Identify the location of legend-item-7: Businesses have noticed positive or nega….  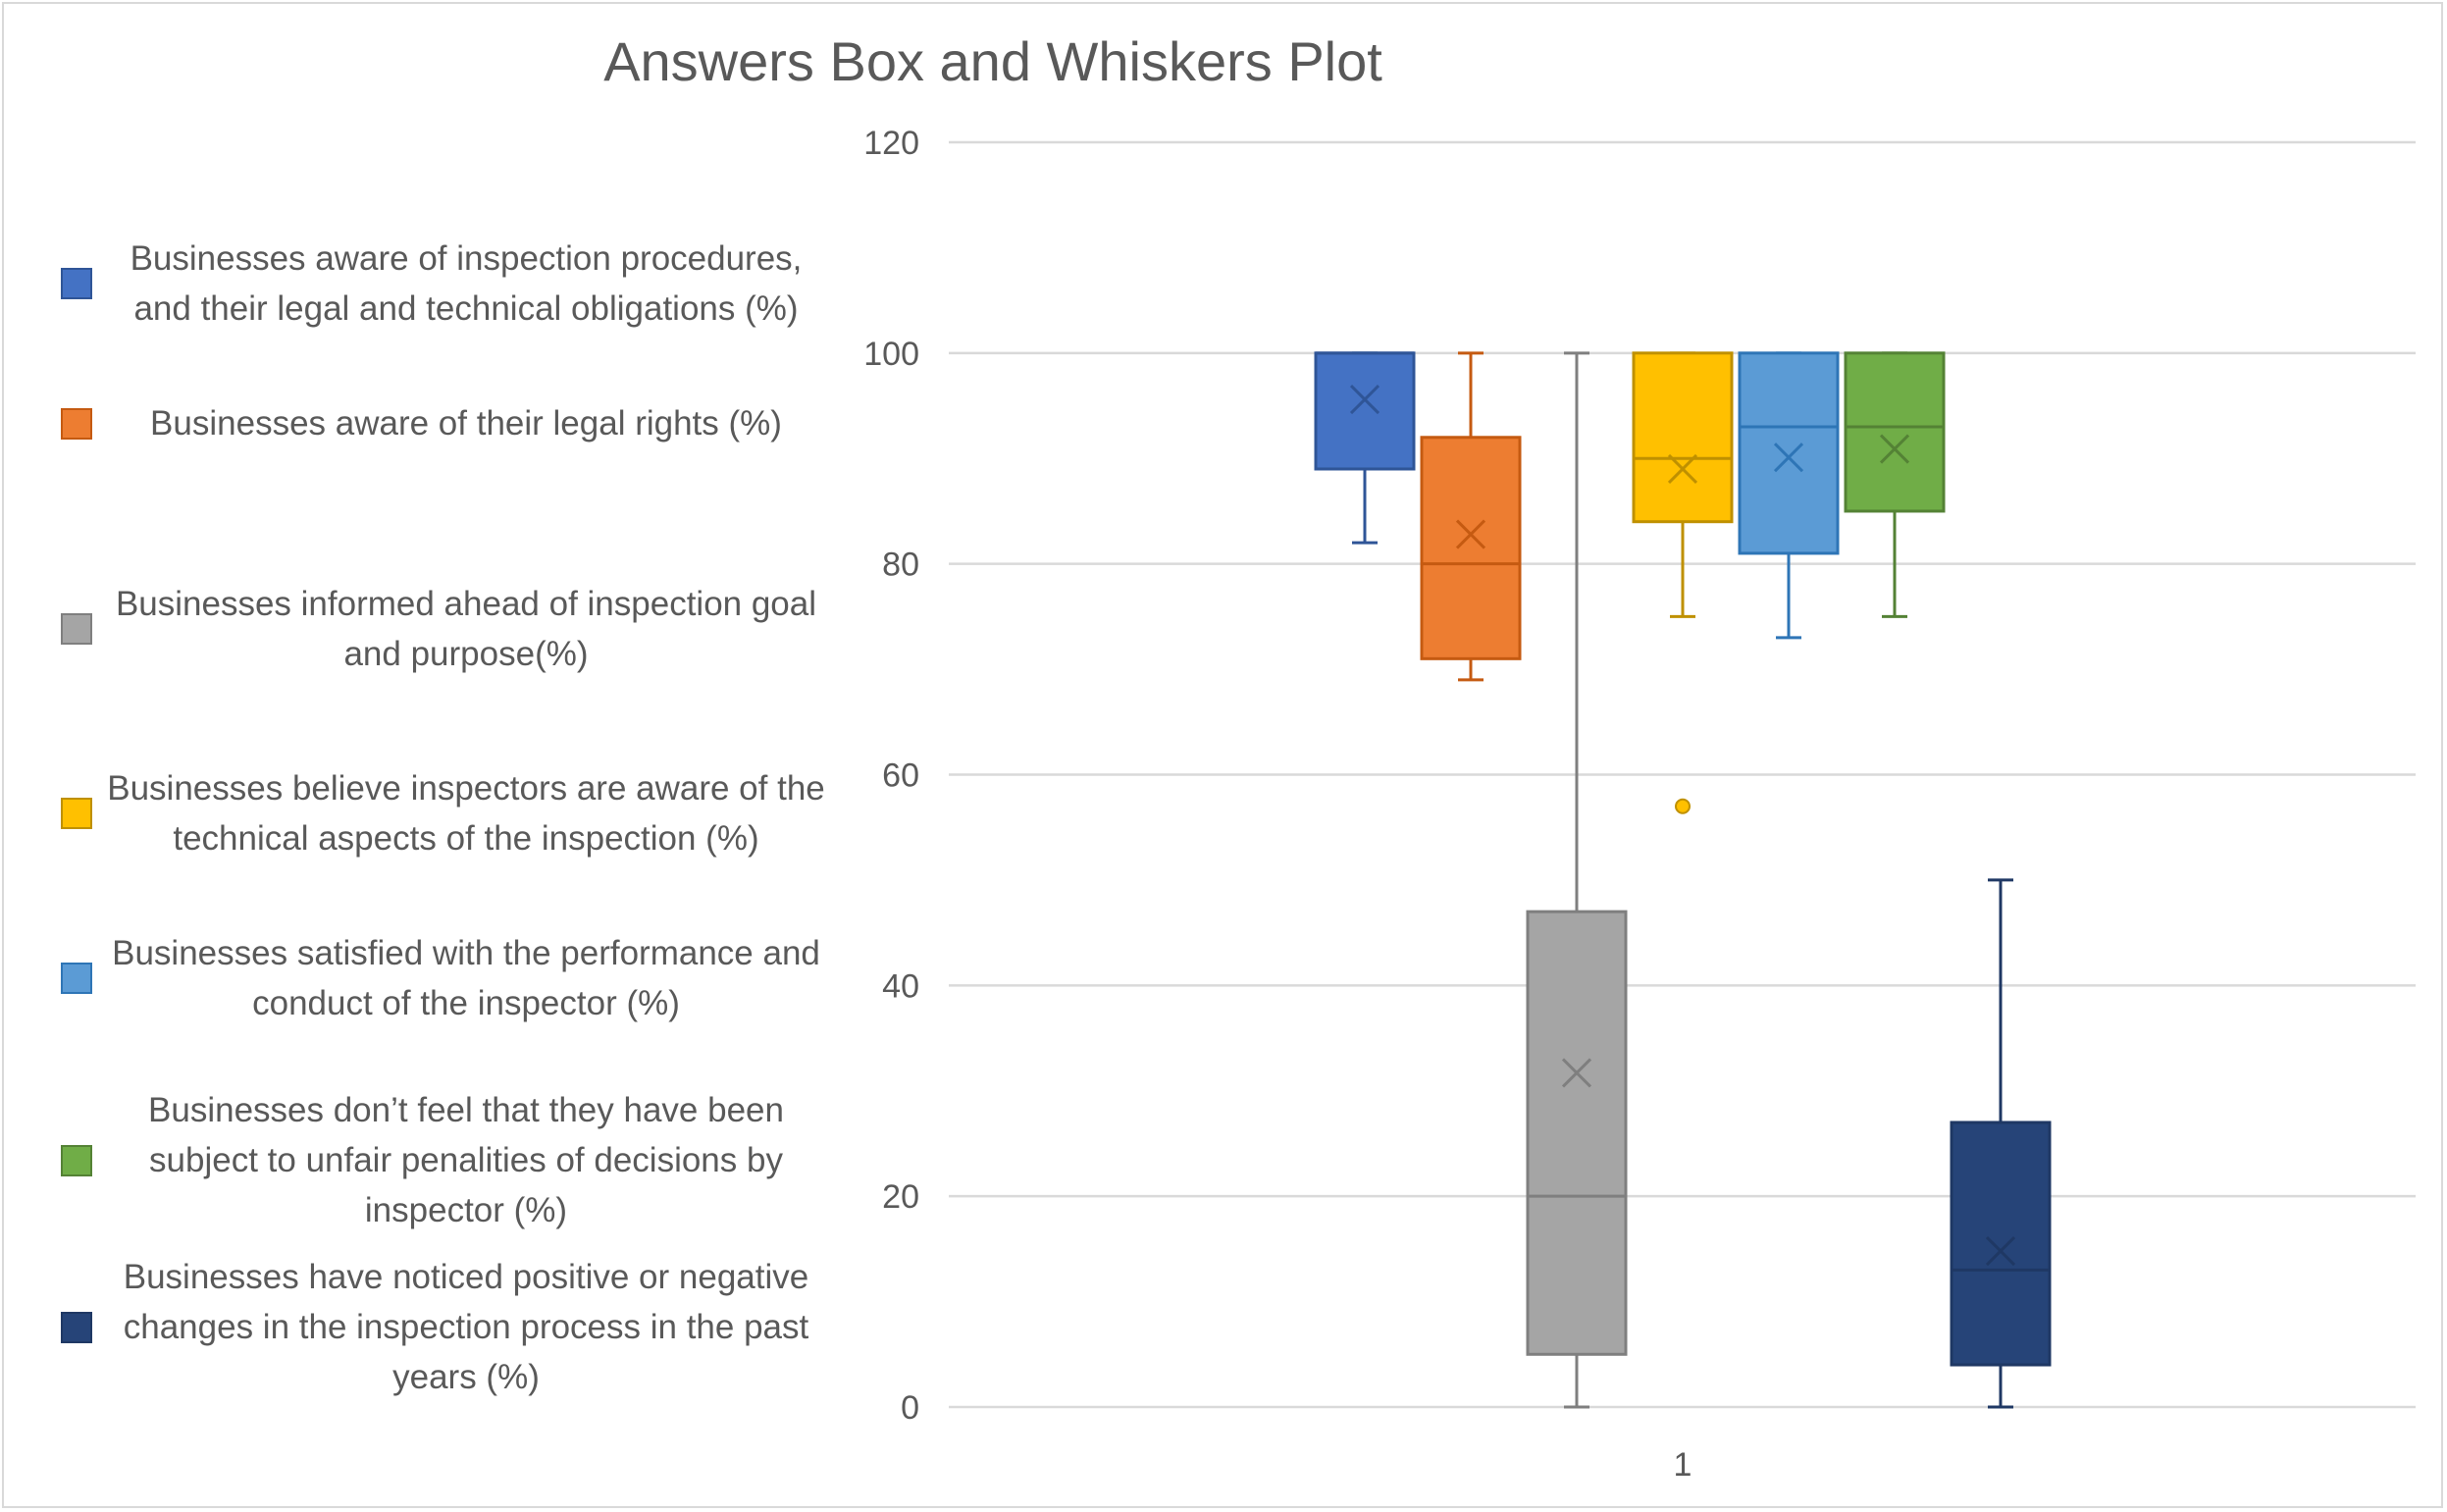
(444, 1327).